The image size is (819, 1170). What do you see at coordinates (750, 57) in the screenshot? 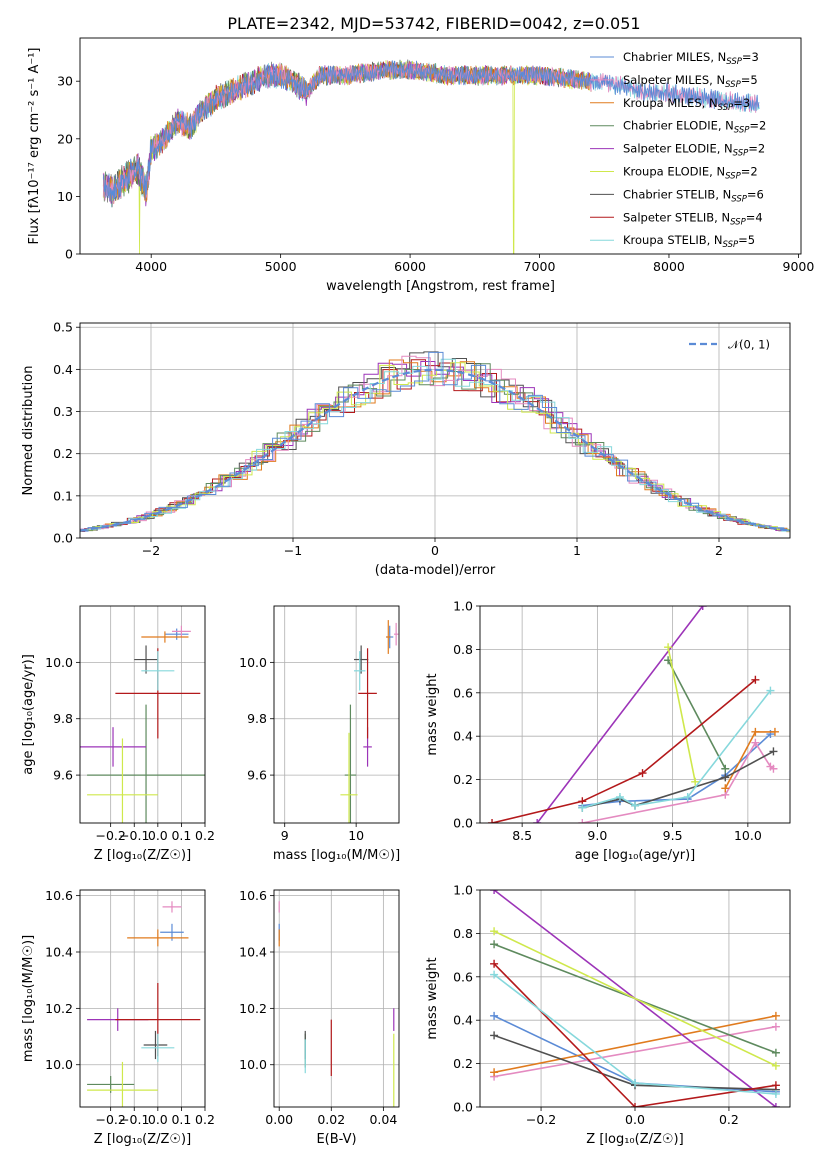
I see `legend-nssp-value: =3` at bounding box center [750, 57].